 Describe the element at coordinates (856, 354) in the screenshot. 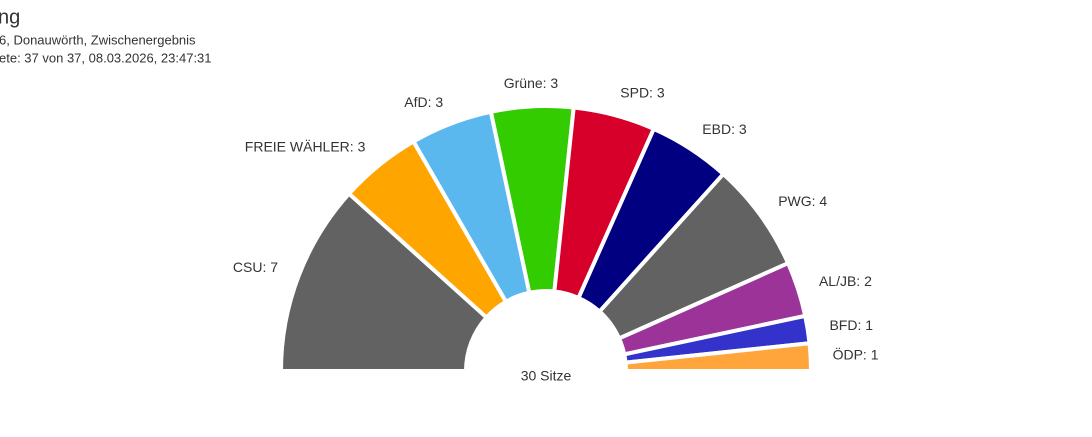

I see `slice-label: ÖDP: 1` at that location.